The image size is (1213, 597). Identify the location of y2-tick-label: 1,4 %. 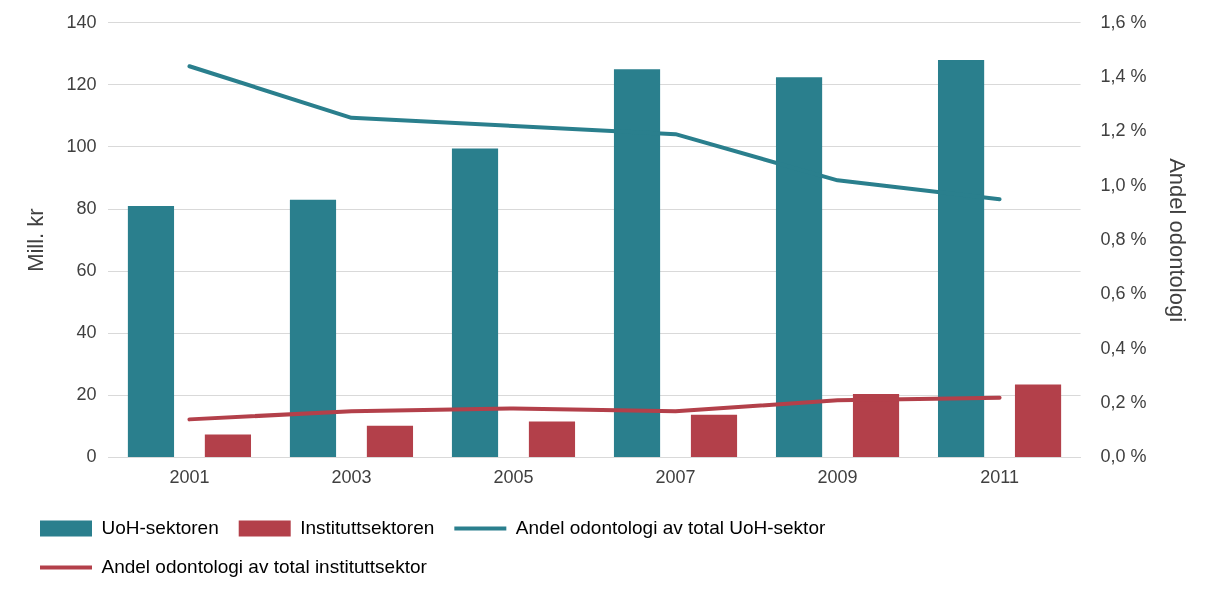
(1123, 76).